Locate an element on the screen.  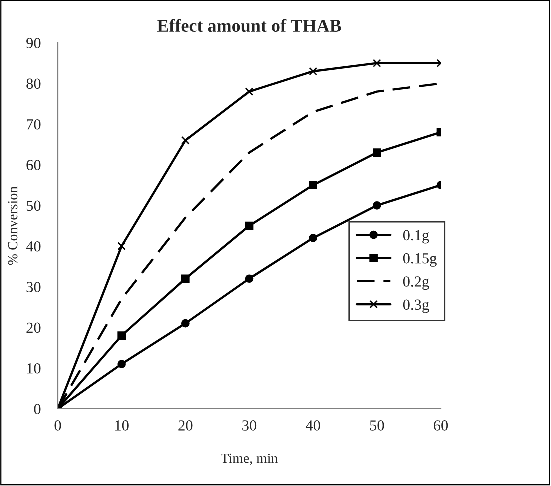
legend-label: 0.2g is located at coordinates (416, 283).